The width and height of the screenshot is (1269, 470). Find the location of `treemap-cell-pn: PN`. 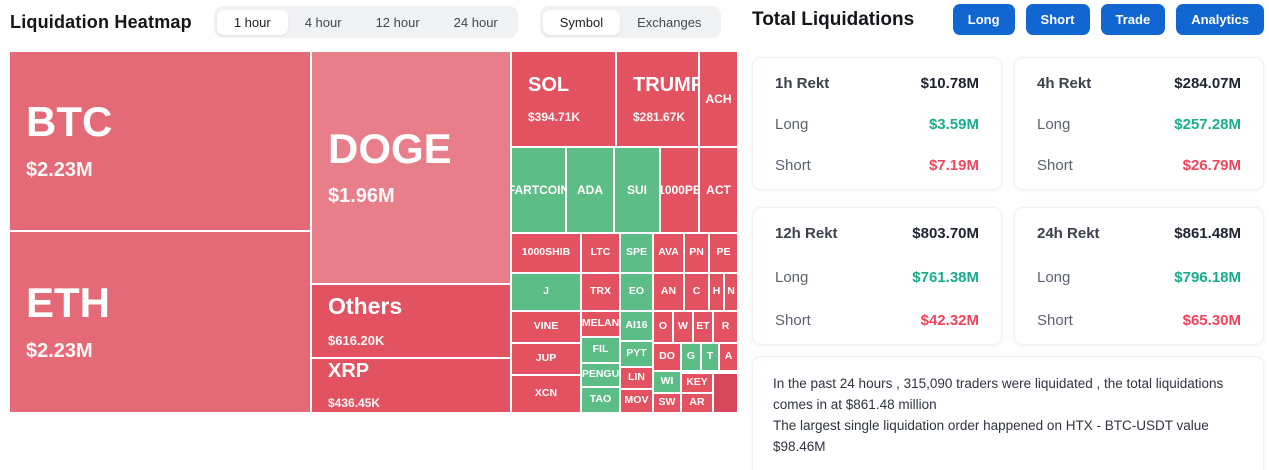

treemap-cell-pn: PN is located at coordinates (696, 253).